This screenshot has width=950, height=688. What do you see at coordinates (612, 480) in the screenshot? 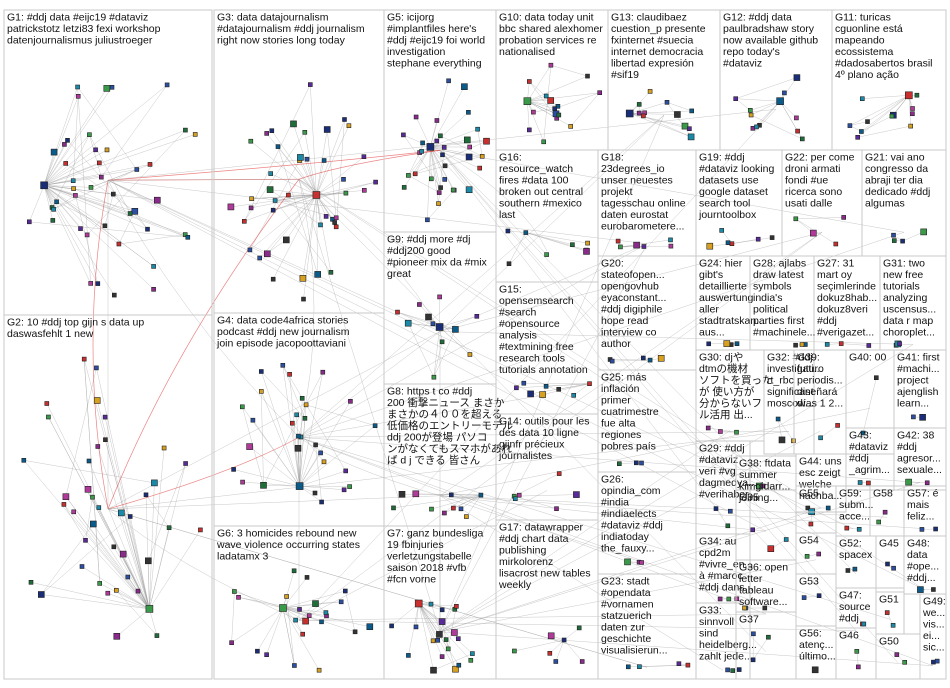
I see `group-label-g26: G26:` at bounding box center [612, 480].